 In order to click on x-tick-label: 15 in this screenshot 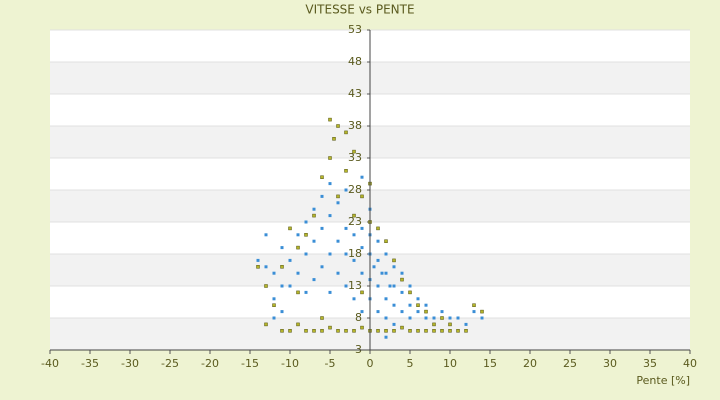, I will do `click(490, 363)`.